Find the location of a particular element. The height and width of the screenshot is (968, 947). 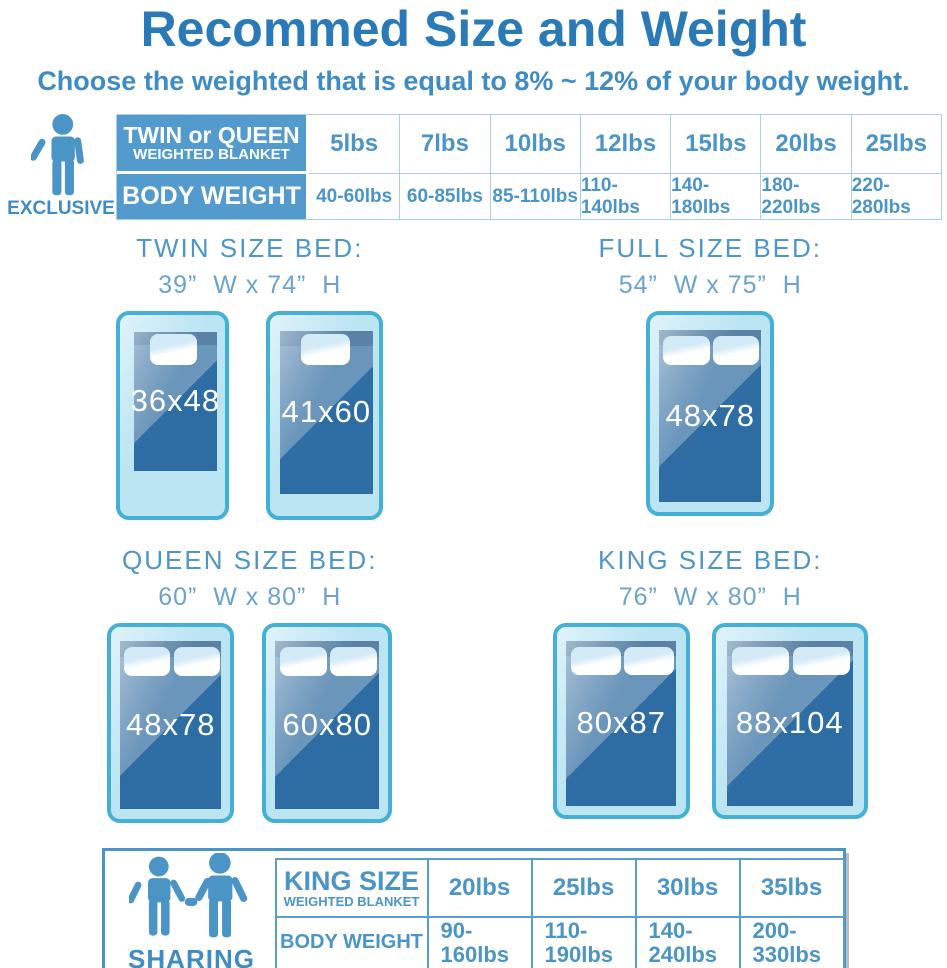

blanket-header-line2: WEIGHTED BLANKET is located at coordinates (211, 155).